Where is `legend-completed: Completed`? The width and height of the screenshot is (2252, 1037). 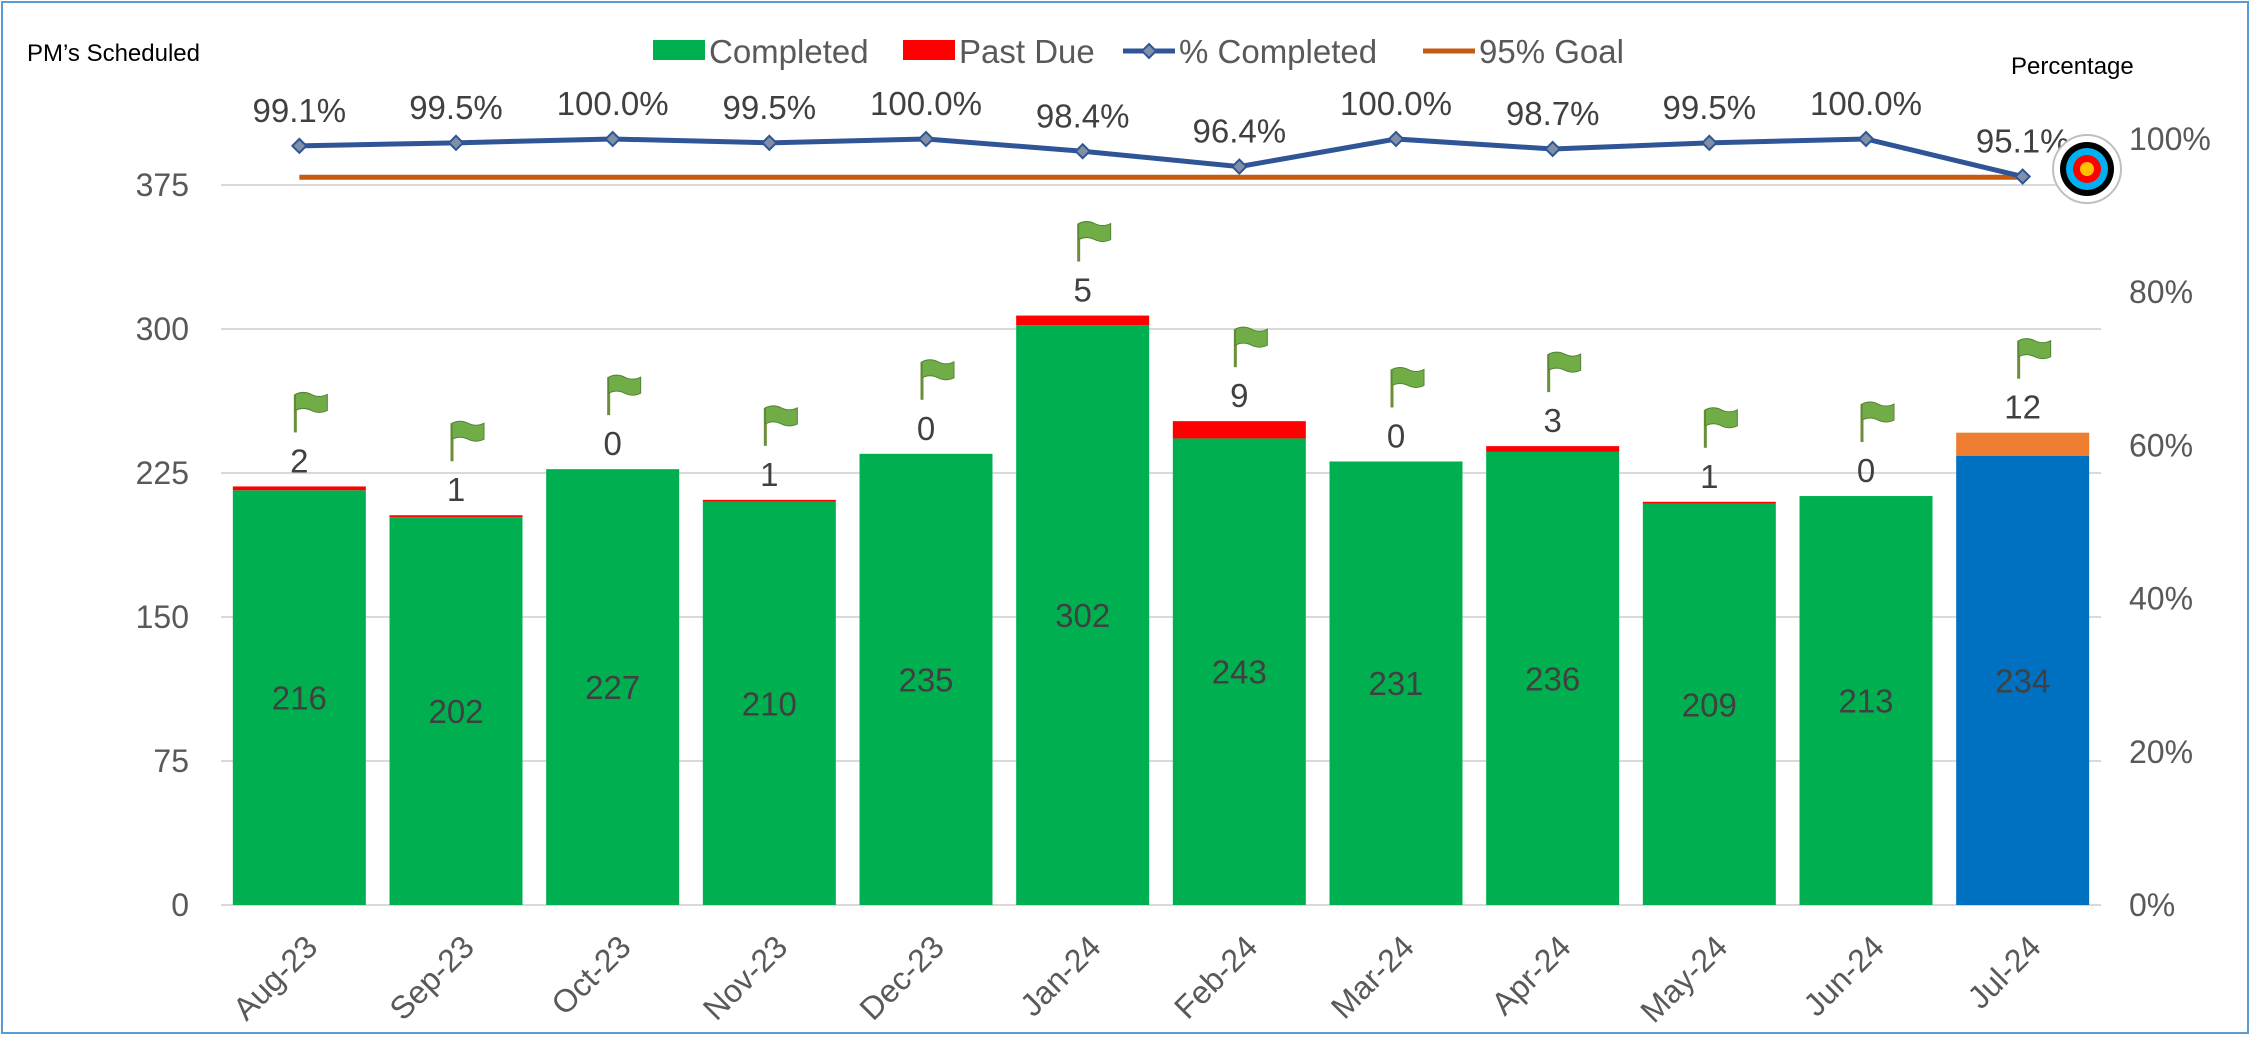
legend-completed: Completed is located at coordinates (761, 51).